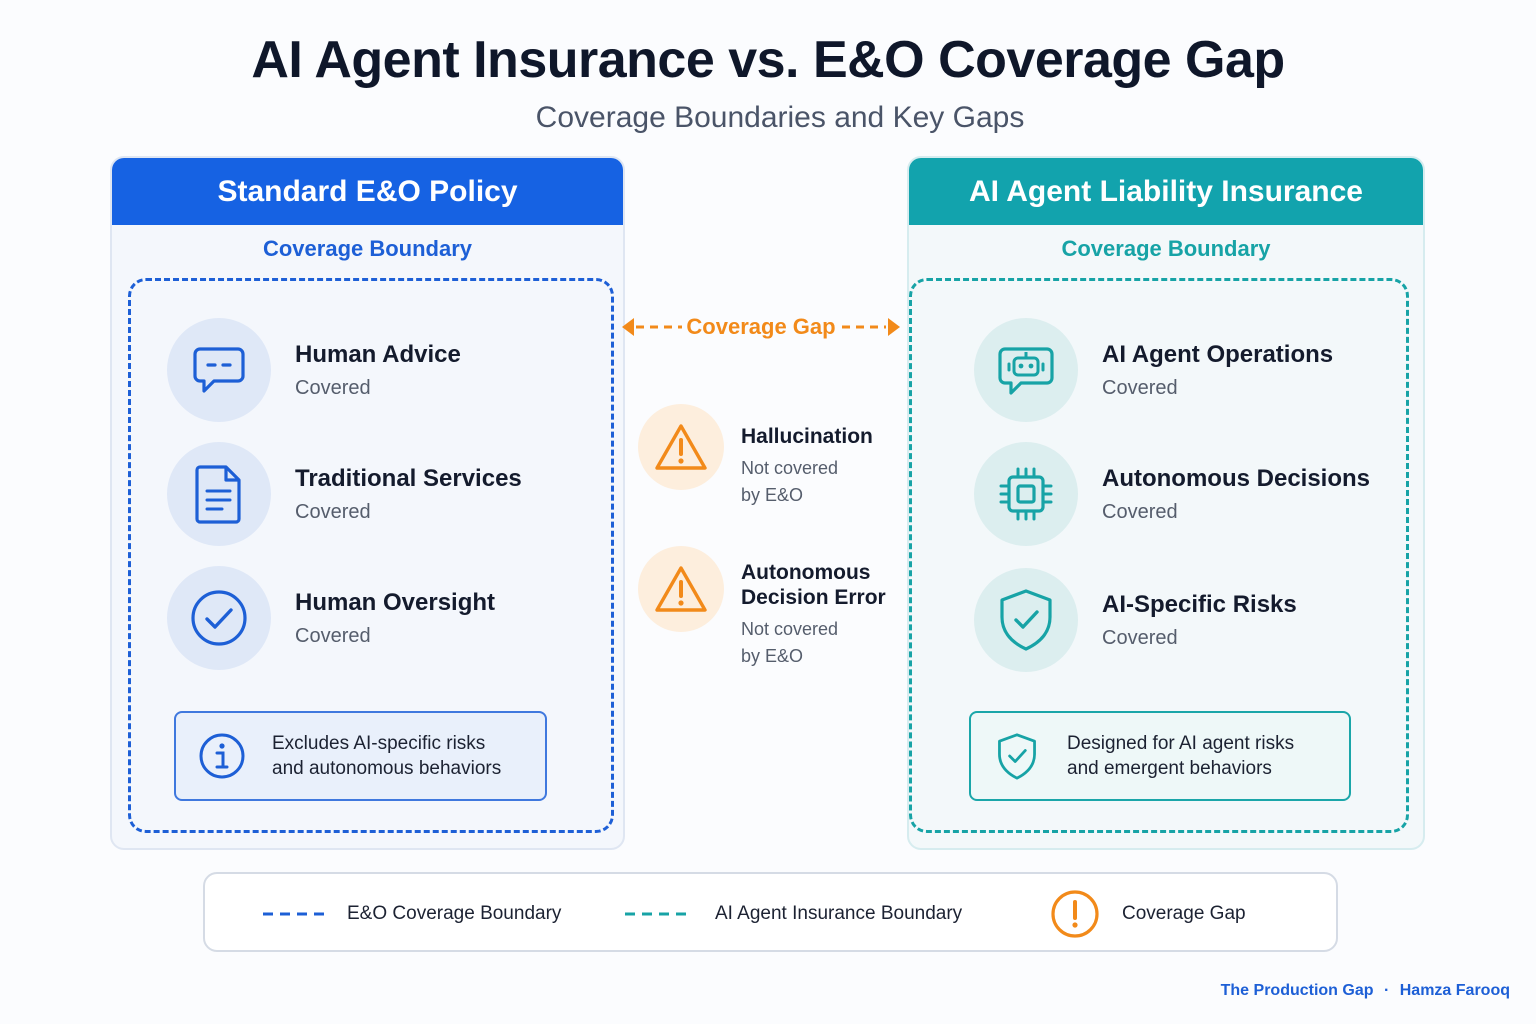  What do you see at coordinates (387, 768) in the screenshot?
I see `note-line: and autonomous behaviors` at bounding box center [387, 768].